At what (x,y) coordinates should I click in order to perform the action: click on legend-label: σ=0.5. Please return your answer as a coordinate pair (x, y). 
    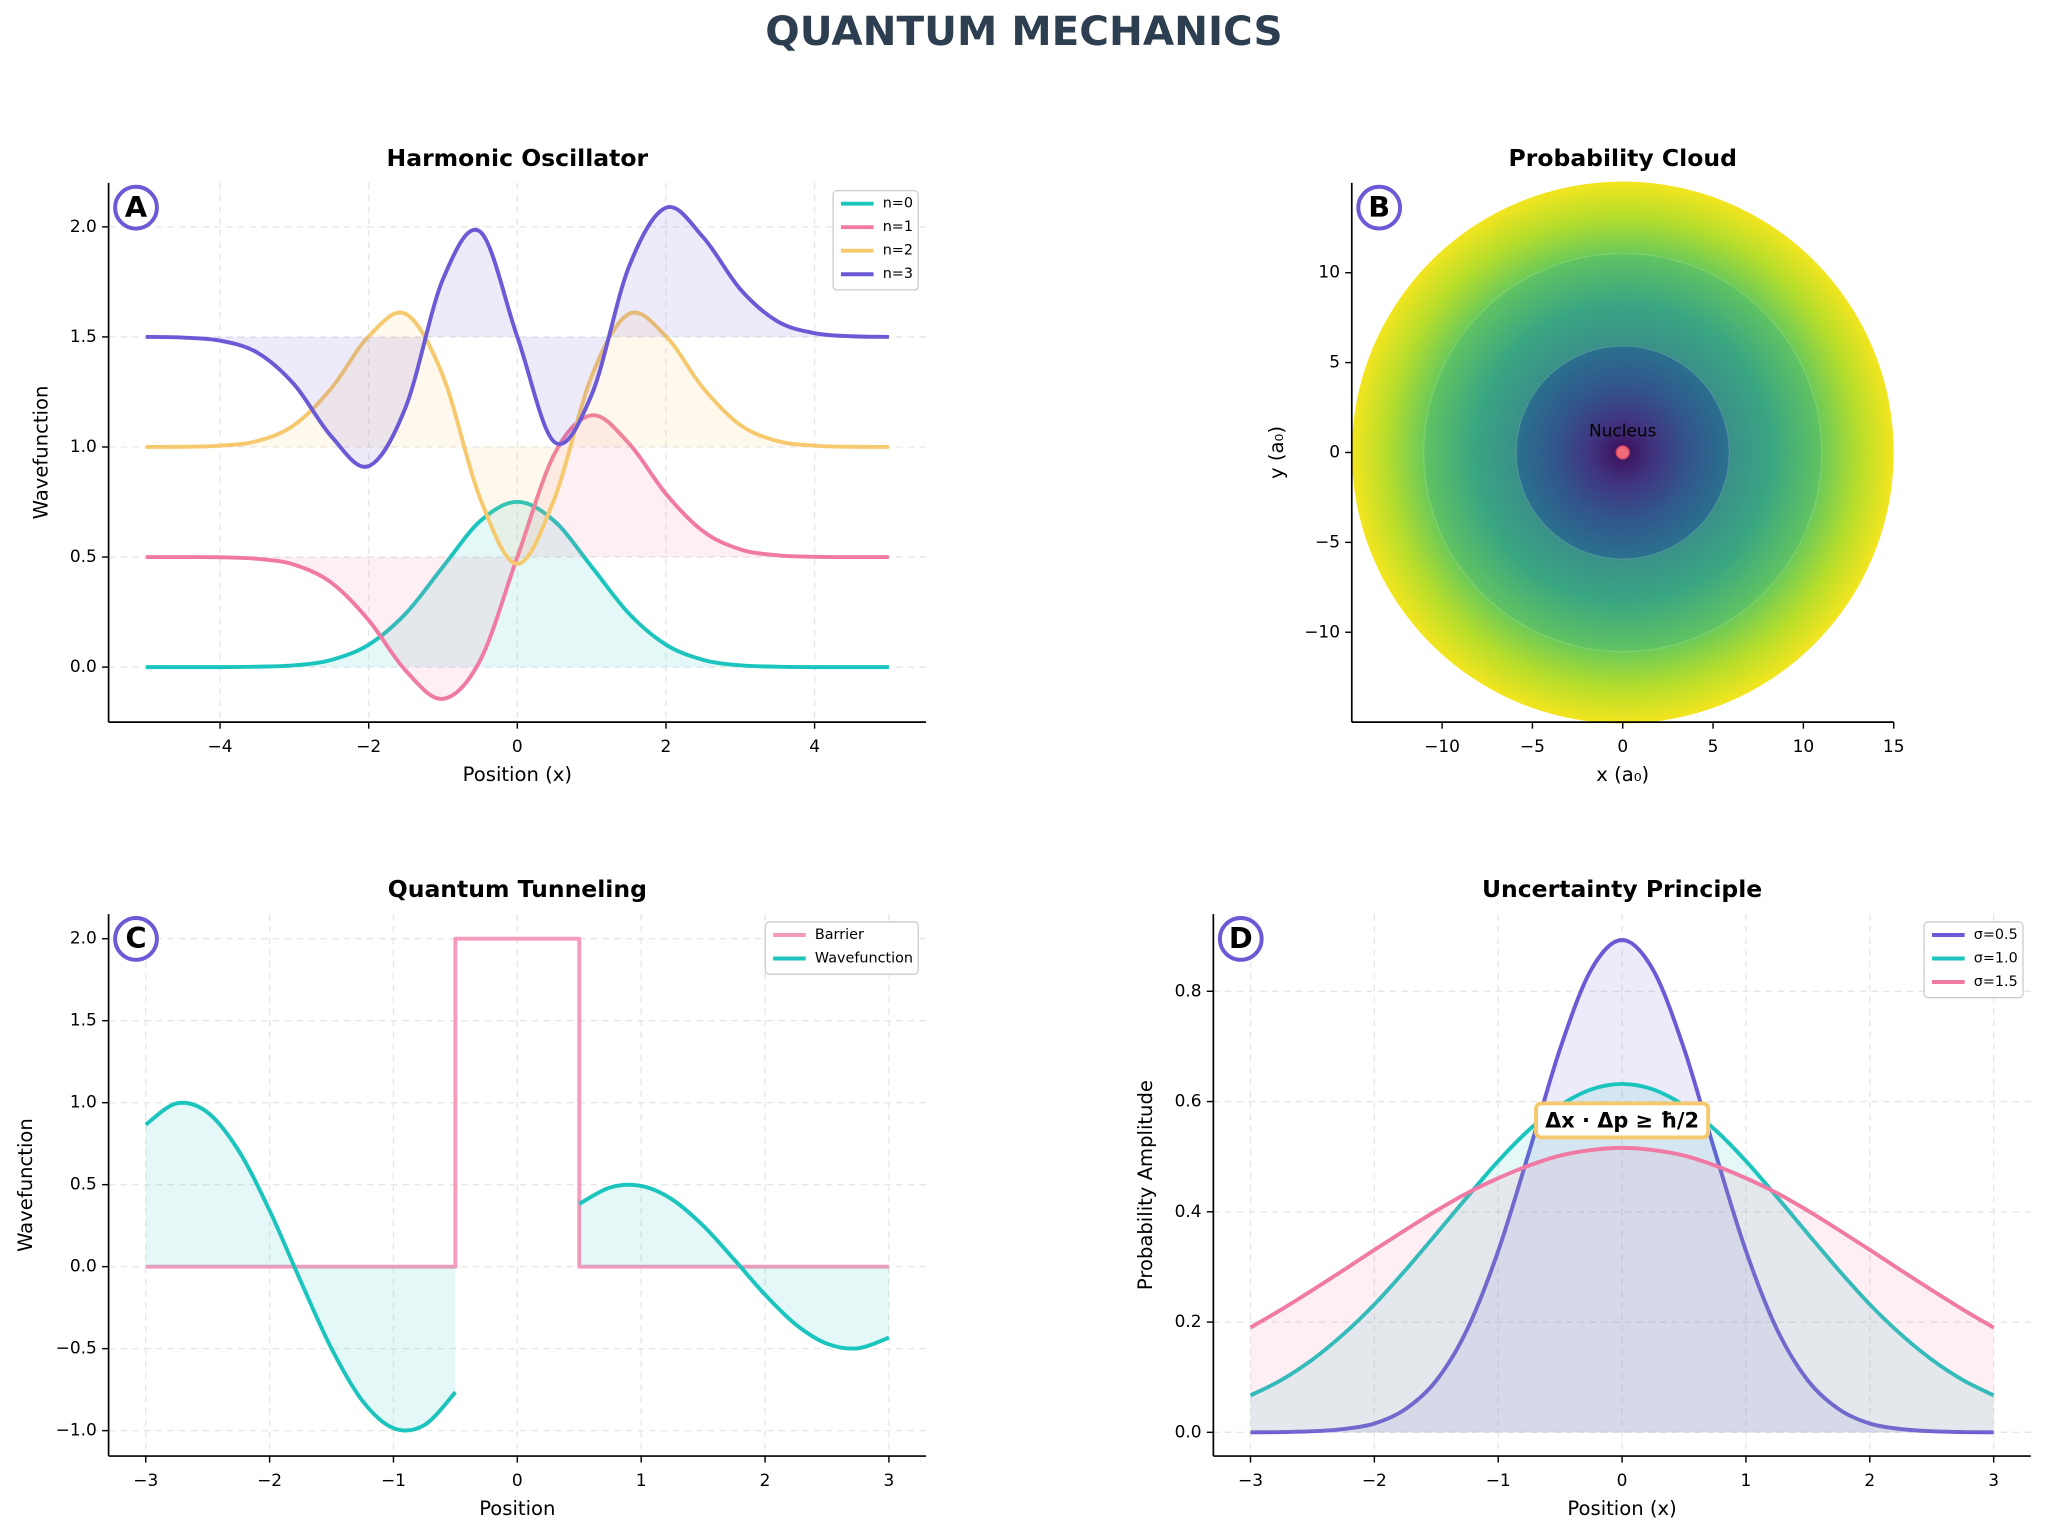
    Looking at the image, I should click on (1996, 935).